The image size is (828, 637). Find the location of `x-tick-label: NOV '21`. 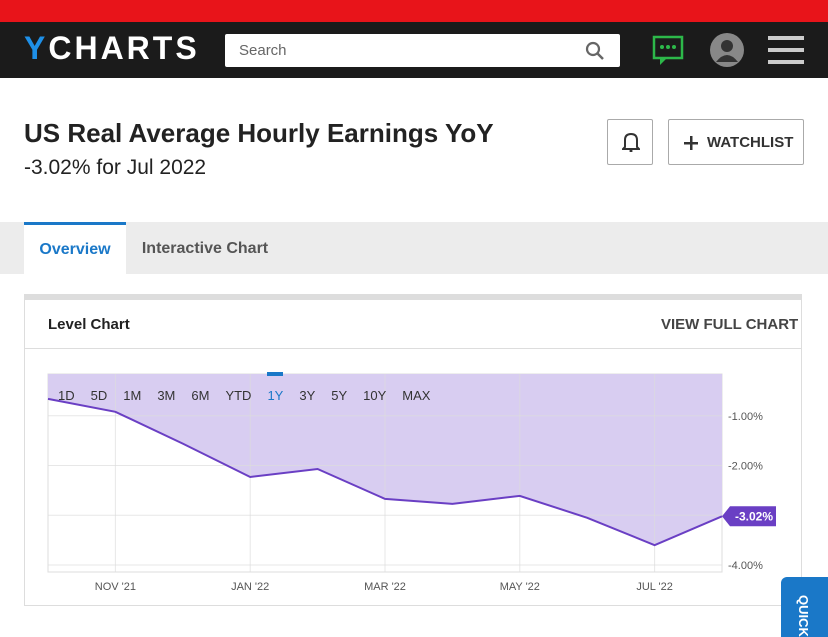

x-tick-label: NOV '21 is located at coordinates (115, 587).